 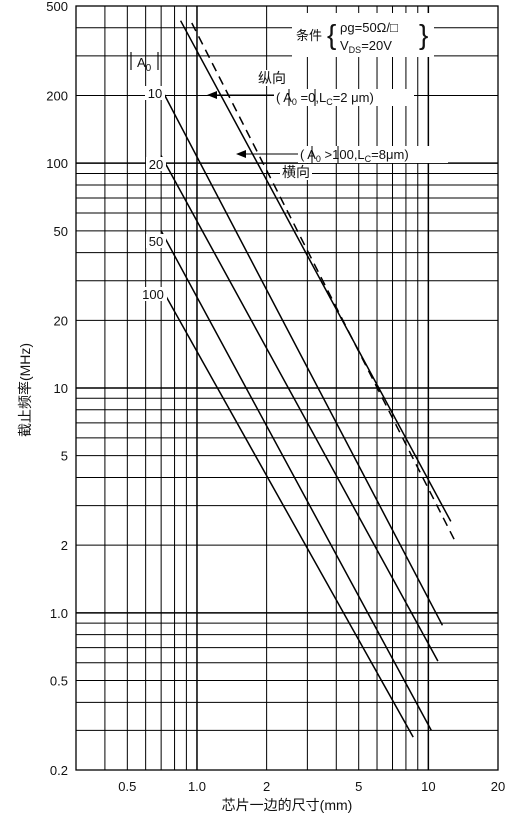 I want to click on y-tick-label: 500, so click(x=57, y=7).